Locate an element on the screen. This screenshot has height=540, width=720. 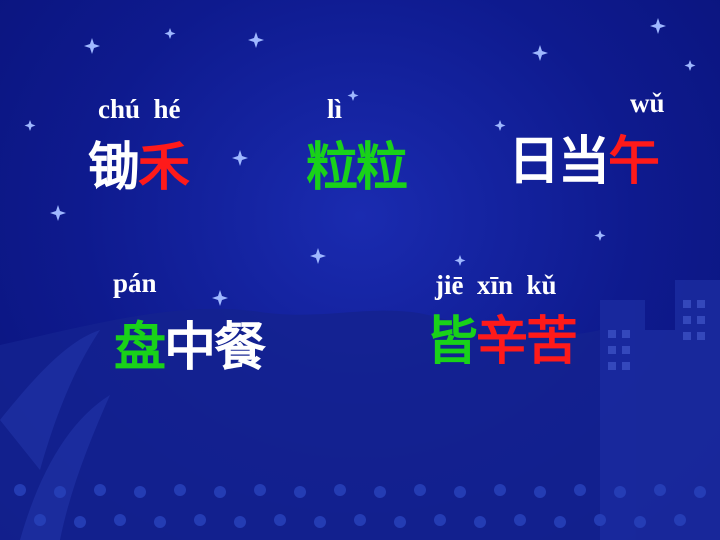
hanzi-dang: 当 is located at coordinates (584, 162).